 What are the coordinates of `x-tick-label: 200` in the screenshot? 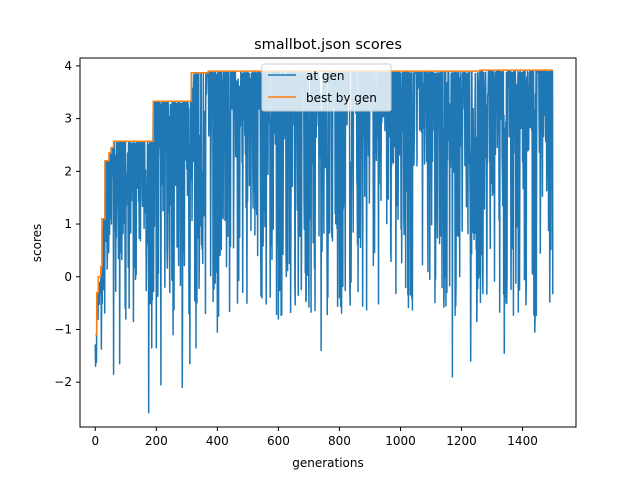 It's located at (156, 441).